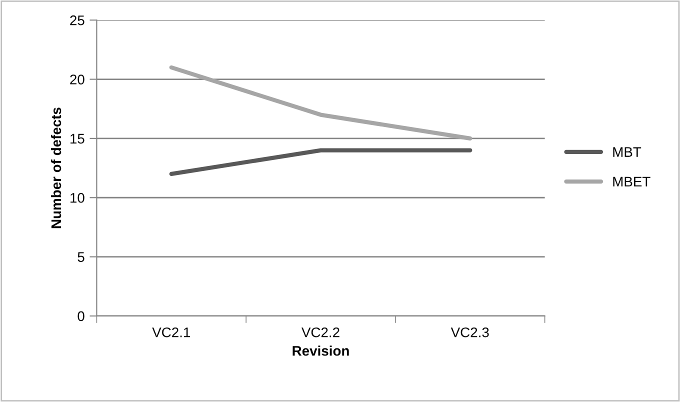 Image resolution: width=681 pixels, height=402 pixels. I want to click on y-tick-label: 0, so click(81, 316).